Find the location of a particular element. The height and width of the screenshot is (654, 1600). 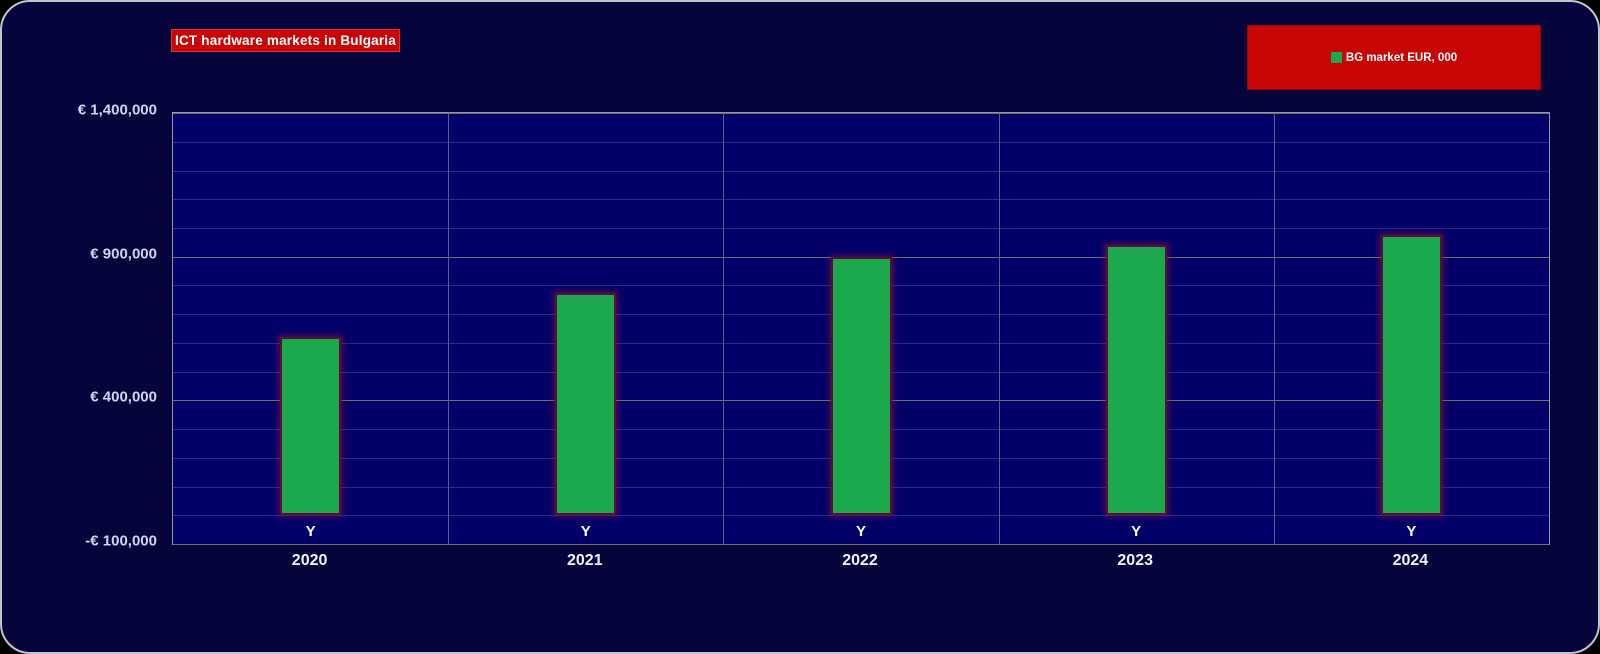

legend-marker-icon is located at coordinates (1336, 57).